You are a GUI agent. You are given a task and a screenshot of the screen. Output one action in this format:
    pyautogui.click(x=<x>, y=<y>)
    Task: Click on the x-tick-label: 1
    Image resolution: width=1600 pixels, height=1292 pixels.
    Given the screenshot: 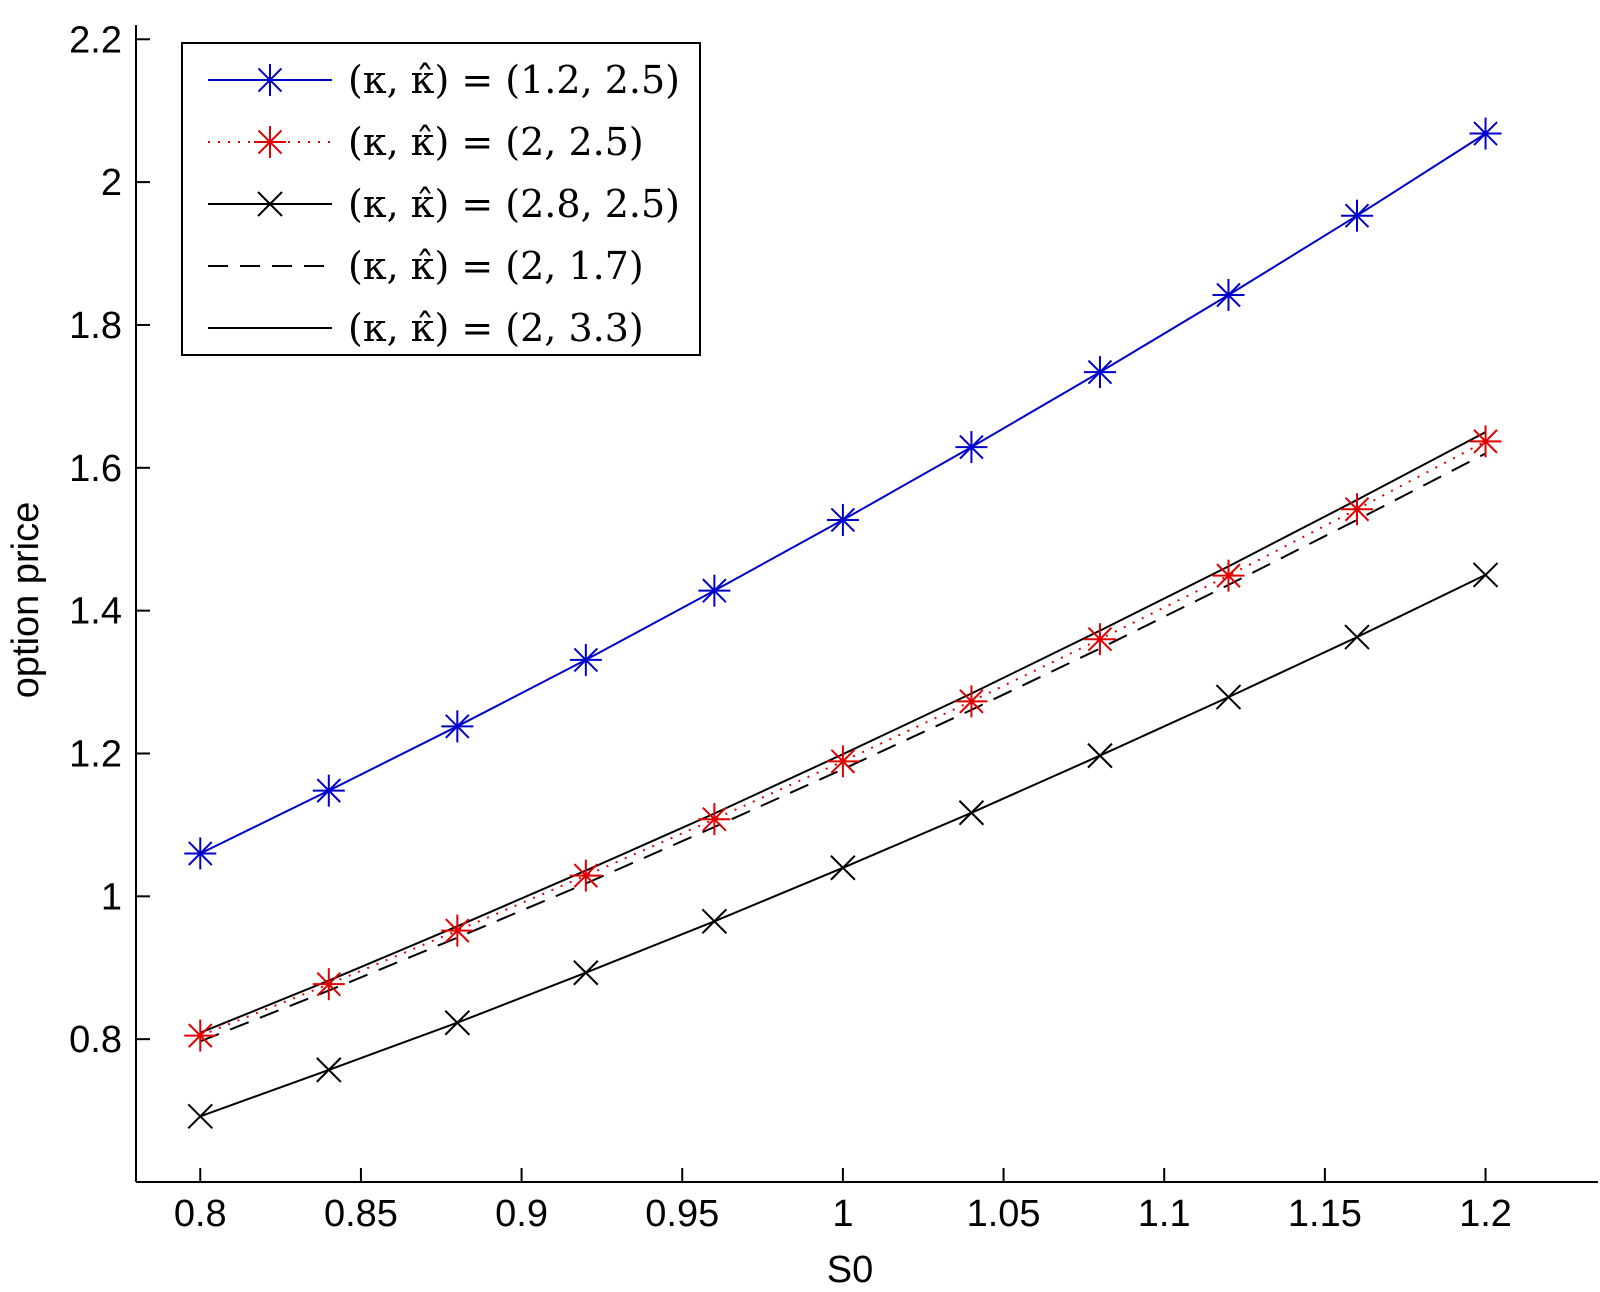 What is the action you would take?
    pyautogui.click(x=842, y=1214)
    